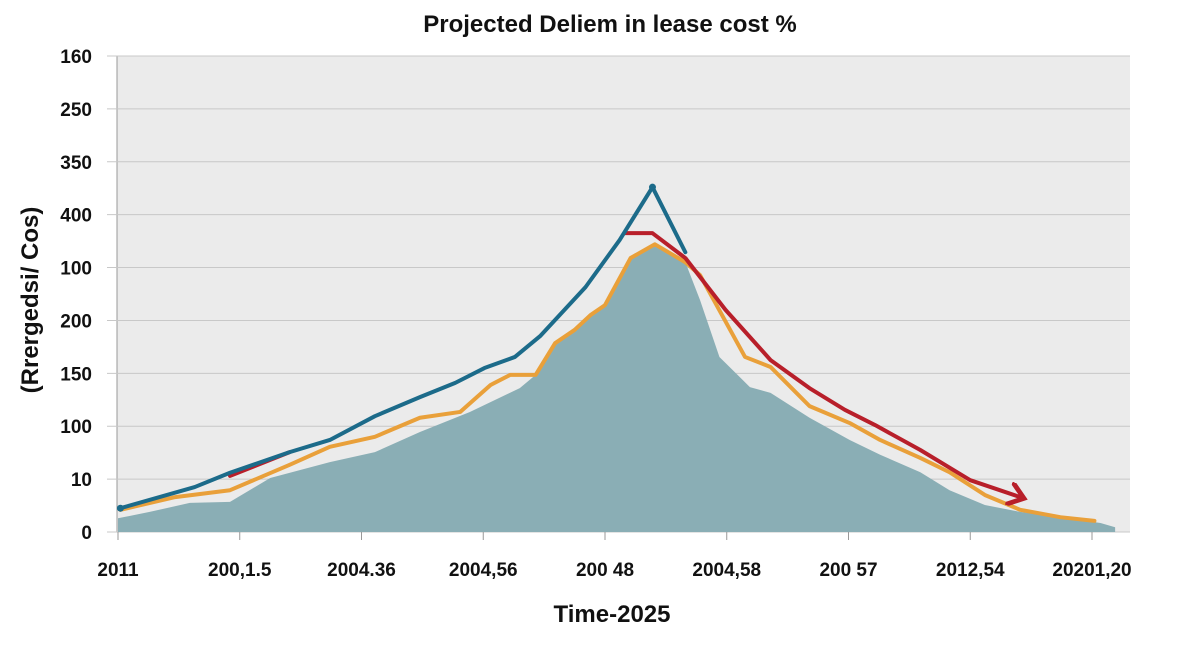 This screenshot has height=654, width=1200. What do you see at coordinates (118, 570) in the screenshot?
I see `x-tick-label: 2011` at bounding box center [118, 570].